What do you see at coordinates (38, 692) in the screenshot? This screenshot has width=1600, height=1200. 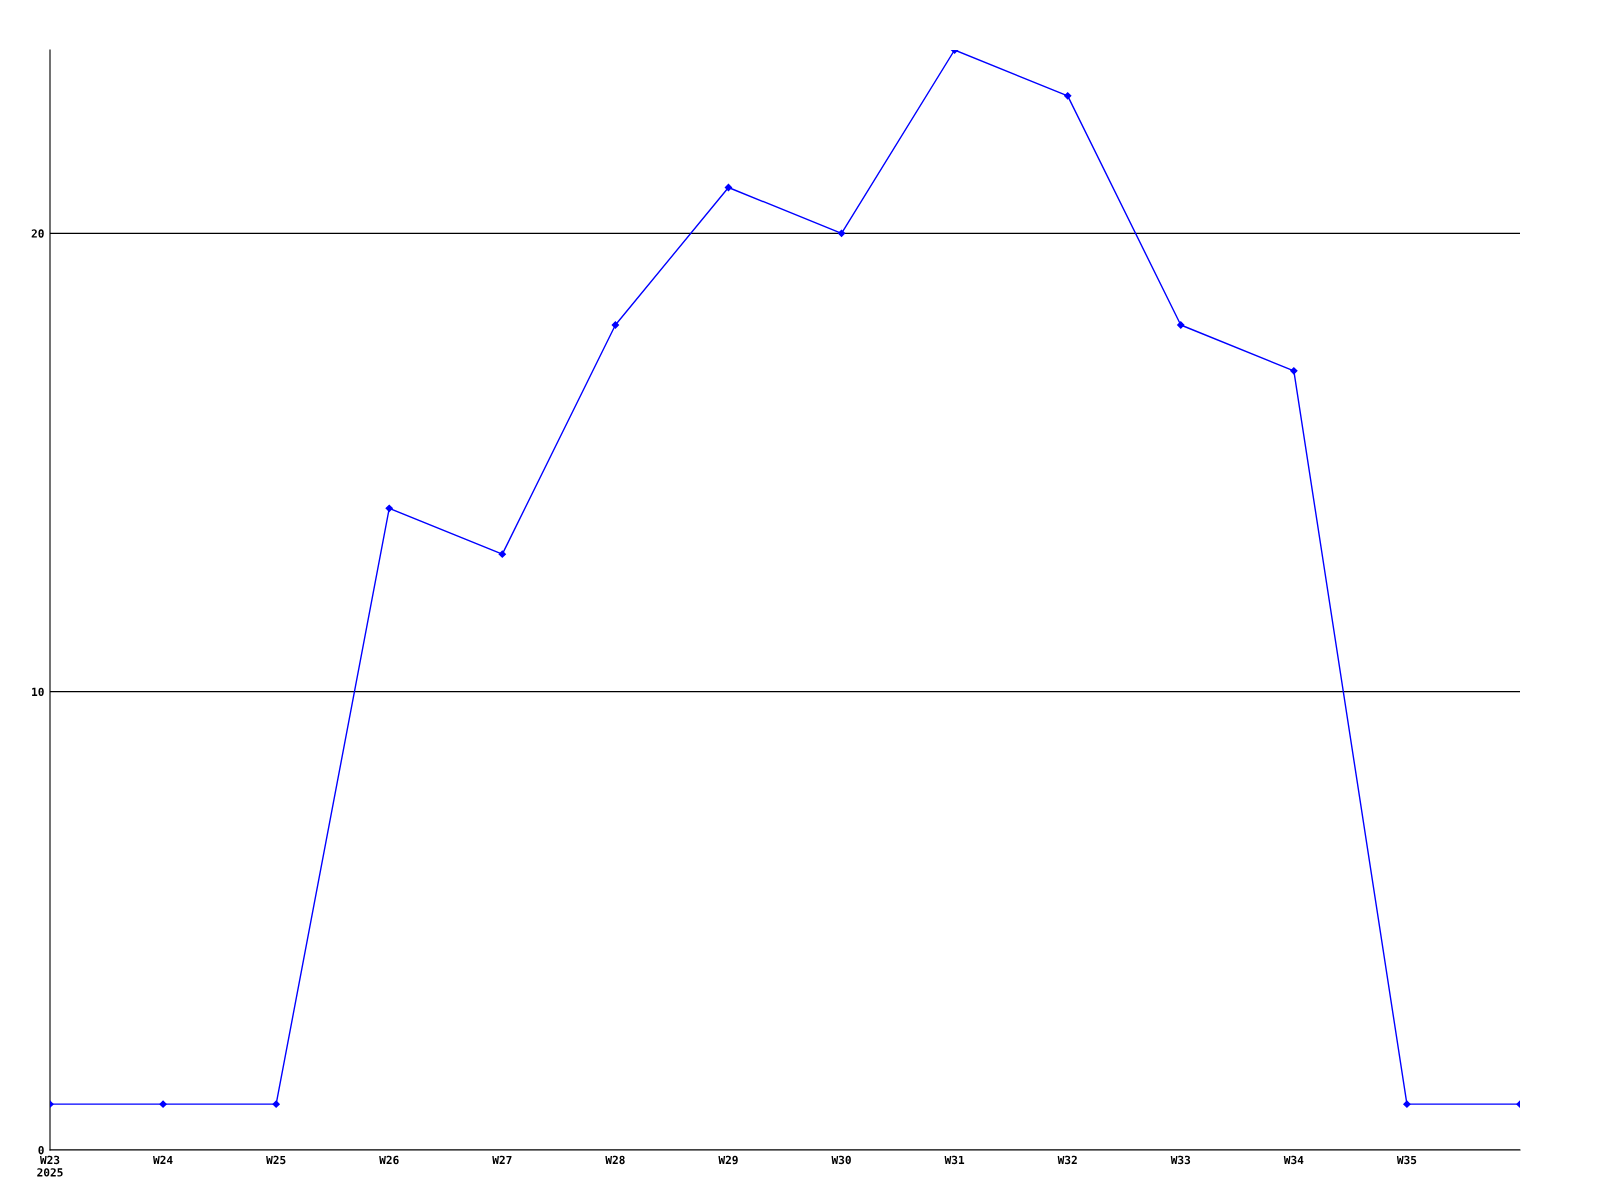 I see `y-tick-label: 10` at bounding box center [38, 692].